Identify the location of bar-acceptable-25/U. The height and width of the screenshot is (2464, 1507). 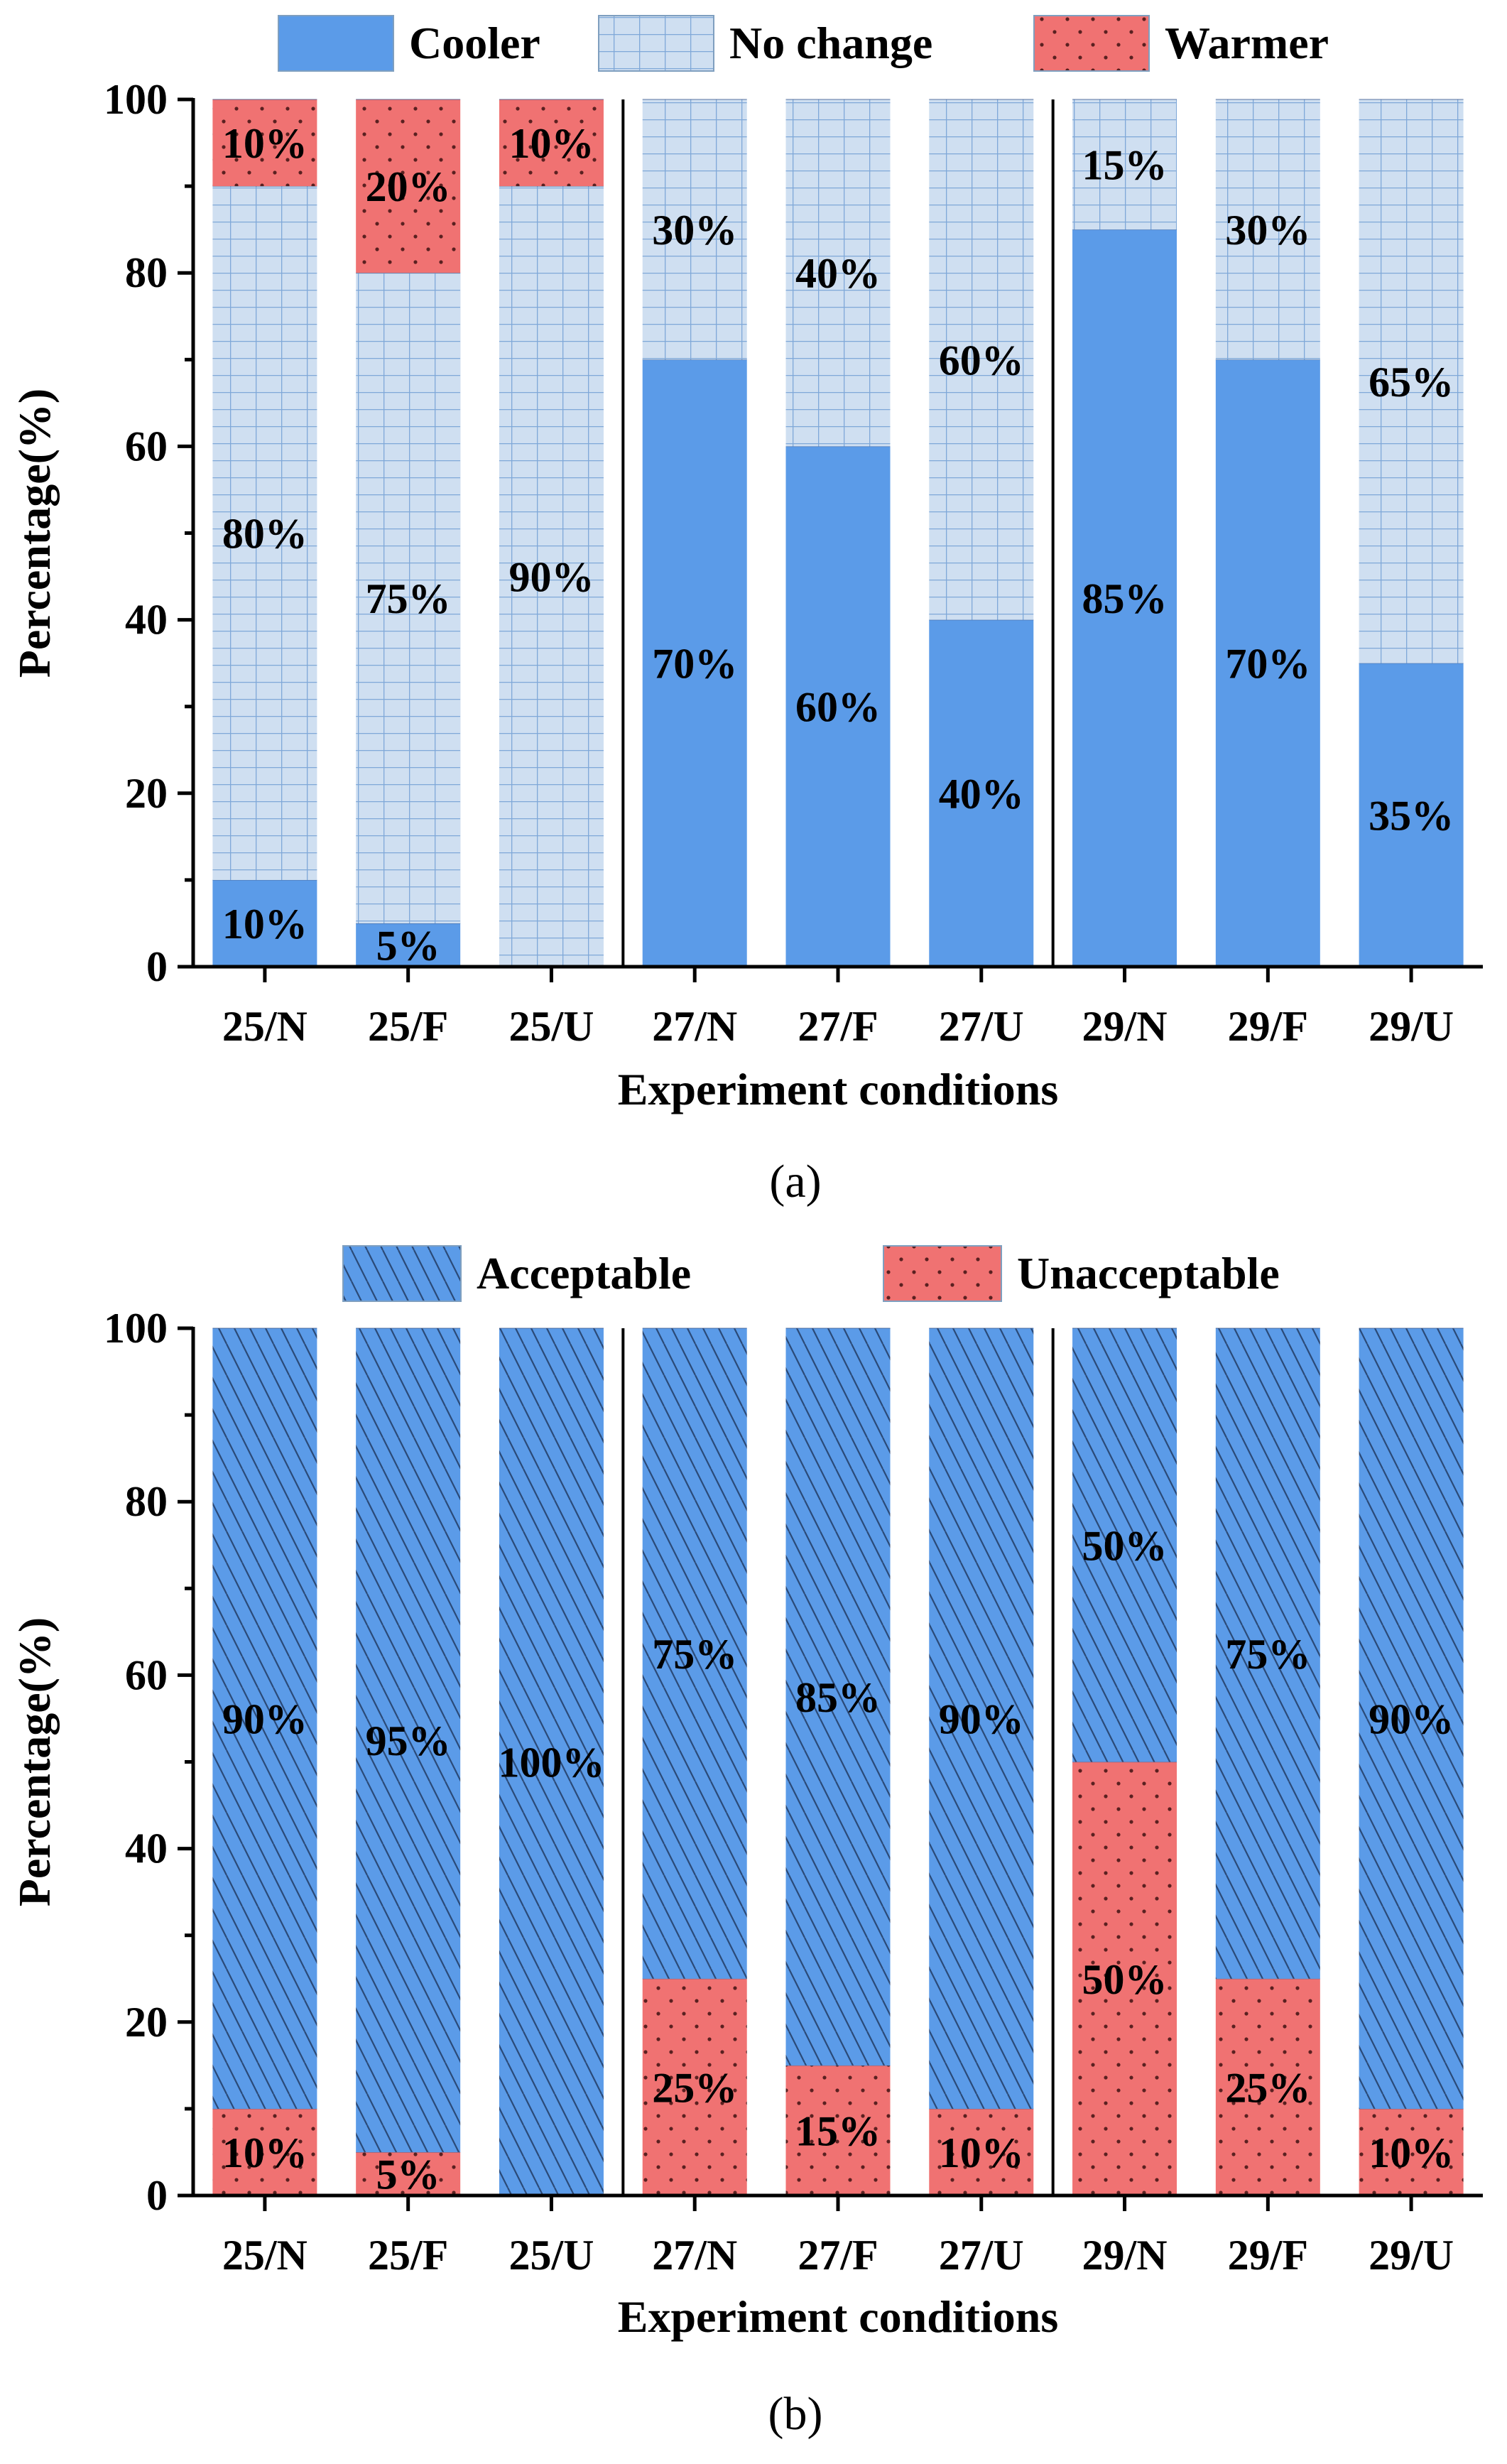
(551, 1762).